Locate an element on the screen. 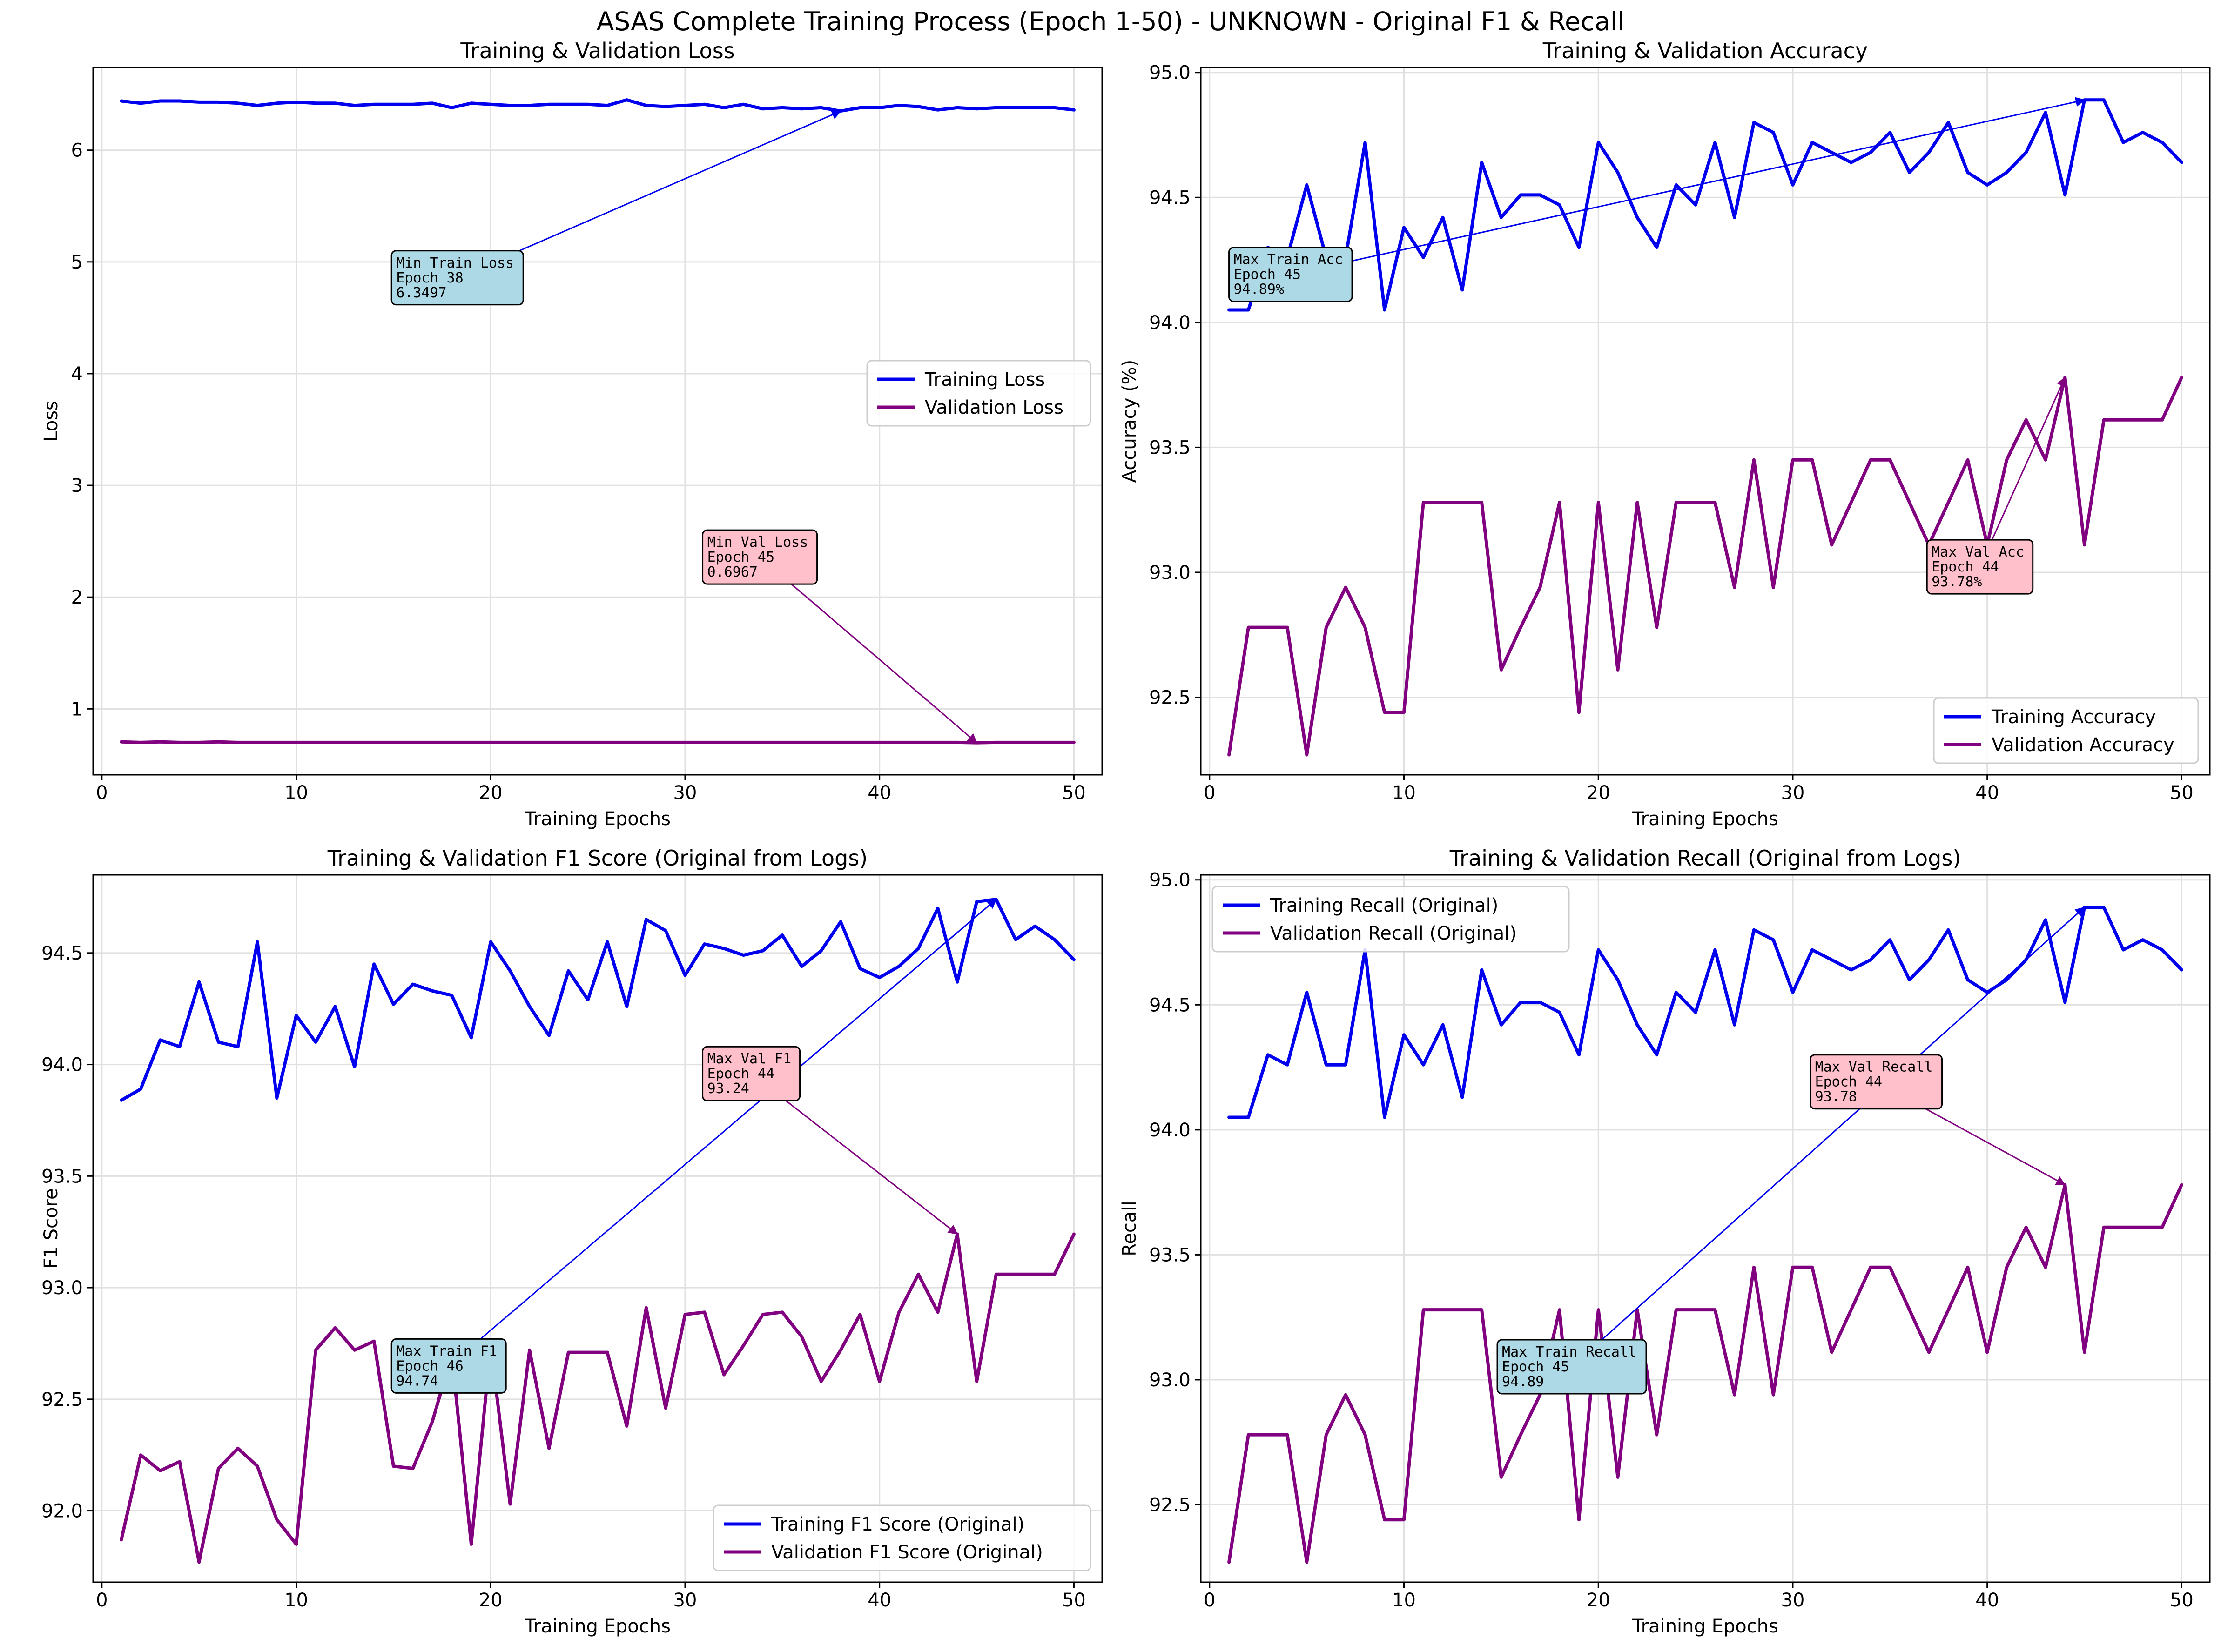 The width and height of the screenshot is (2221, 1652). annotation-text: Max Val F1 is located at coordinates (749, 1059).